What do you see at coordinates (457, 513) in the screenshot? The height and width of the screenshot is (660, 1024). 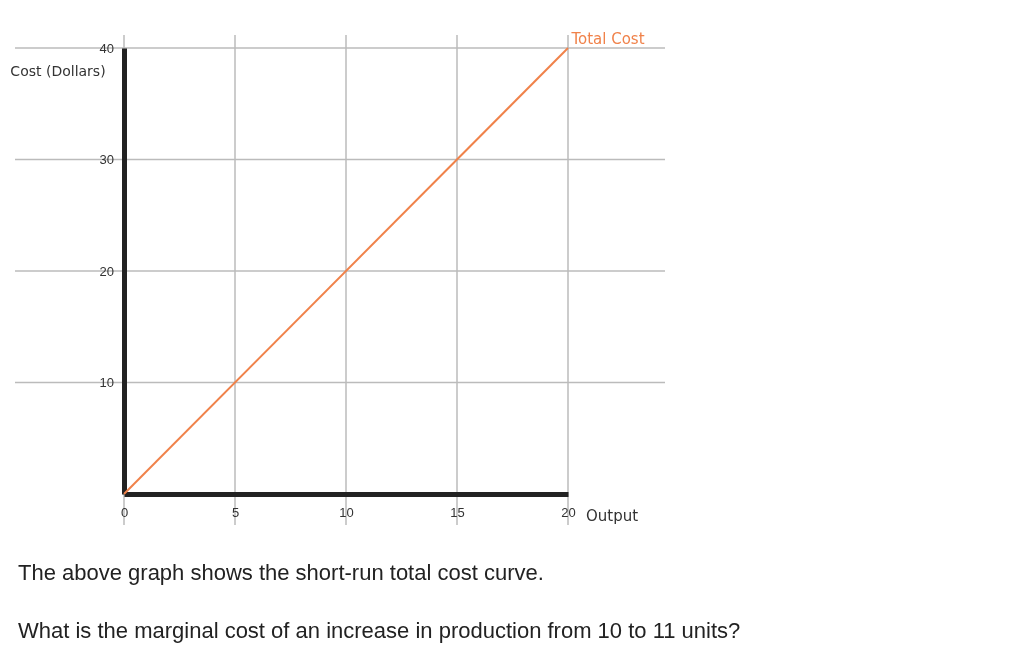 I see `x-tick-label: 15` at bounding box center [457, 513].